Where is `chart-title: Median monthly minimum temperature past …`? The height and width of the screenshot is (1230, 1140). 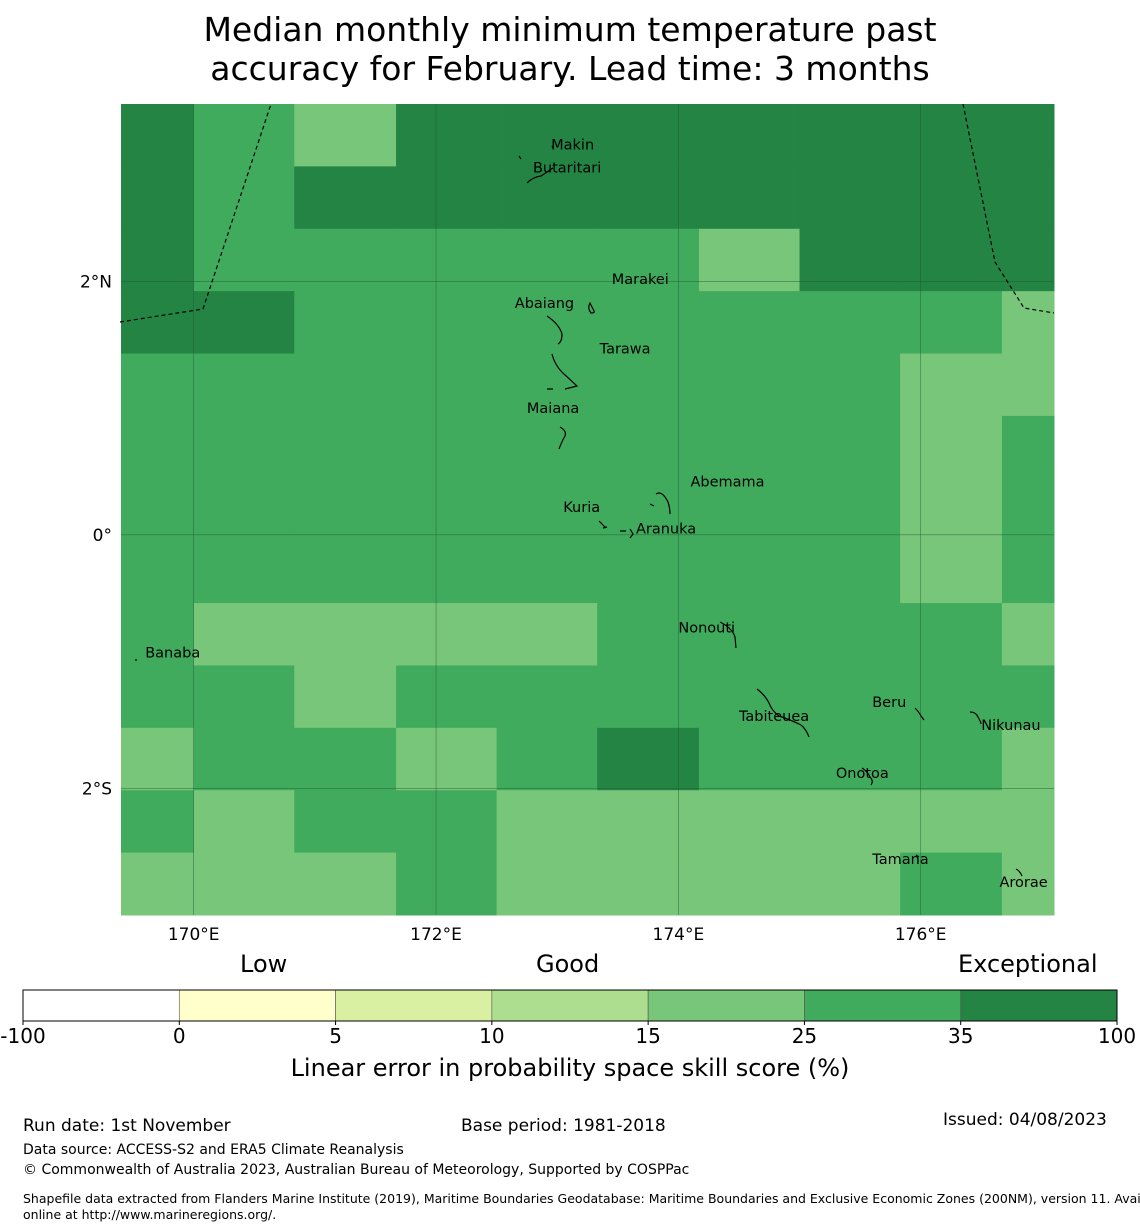 chart-title: Median monthly minimum temperature past … is located at coordinates (570, 49).